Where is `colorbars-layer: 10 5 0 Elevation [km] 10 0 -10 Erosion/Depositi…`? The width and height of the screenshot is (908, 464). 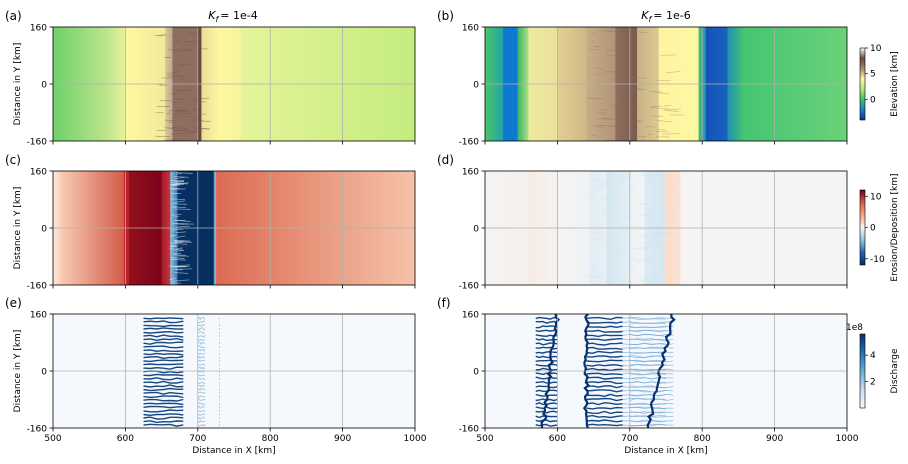 colorbars-layer: 10 5 0 Elevation [km] 10 0 -10 Erosion/Depositi… is located at coordinates (873, 226).